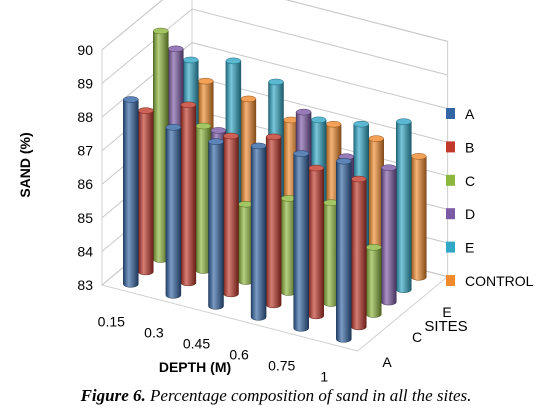  What do you see at coordinates (417, 337) in the screenshot?
I see `depth-tick-label: C` at bounding box center [417, 337].